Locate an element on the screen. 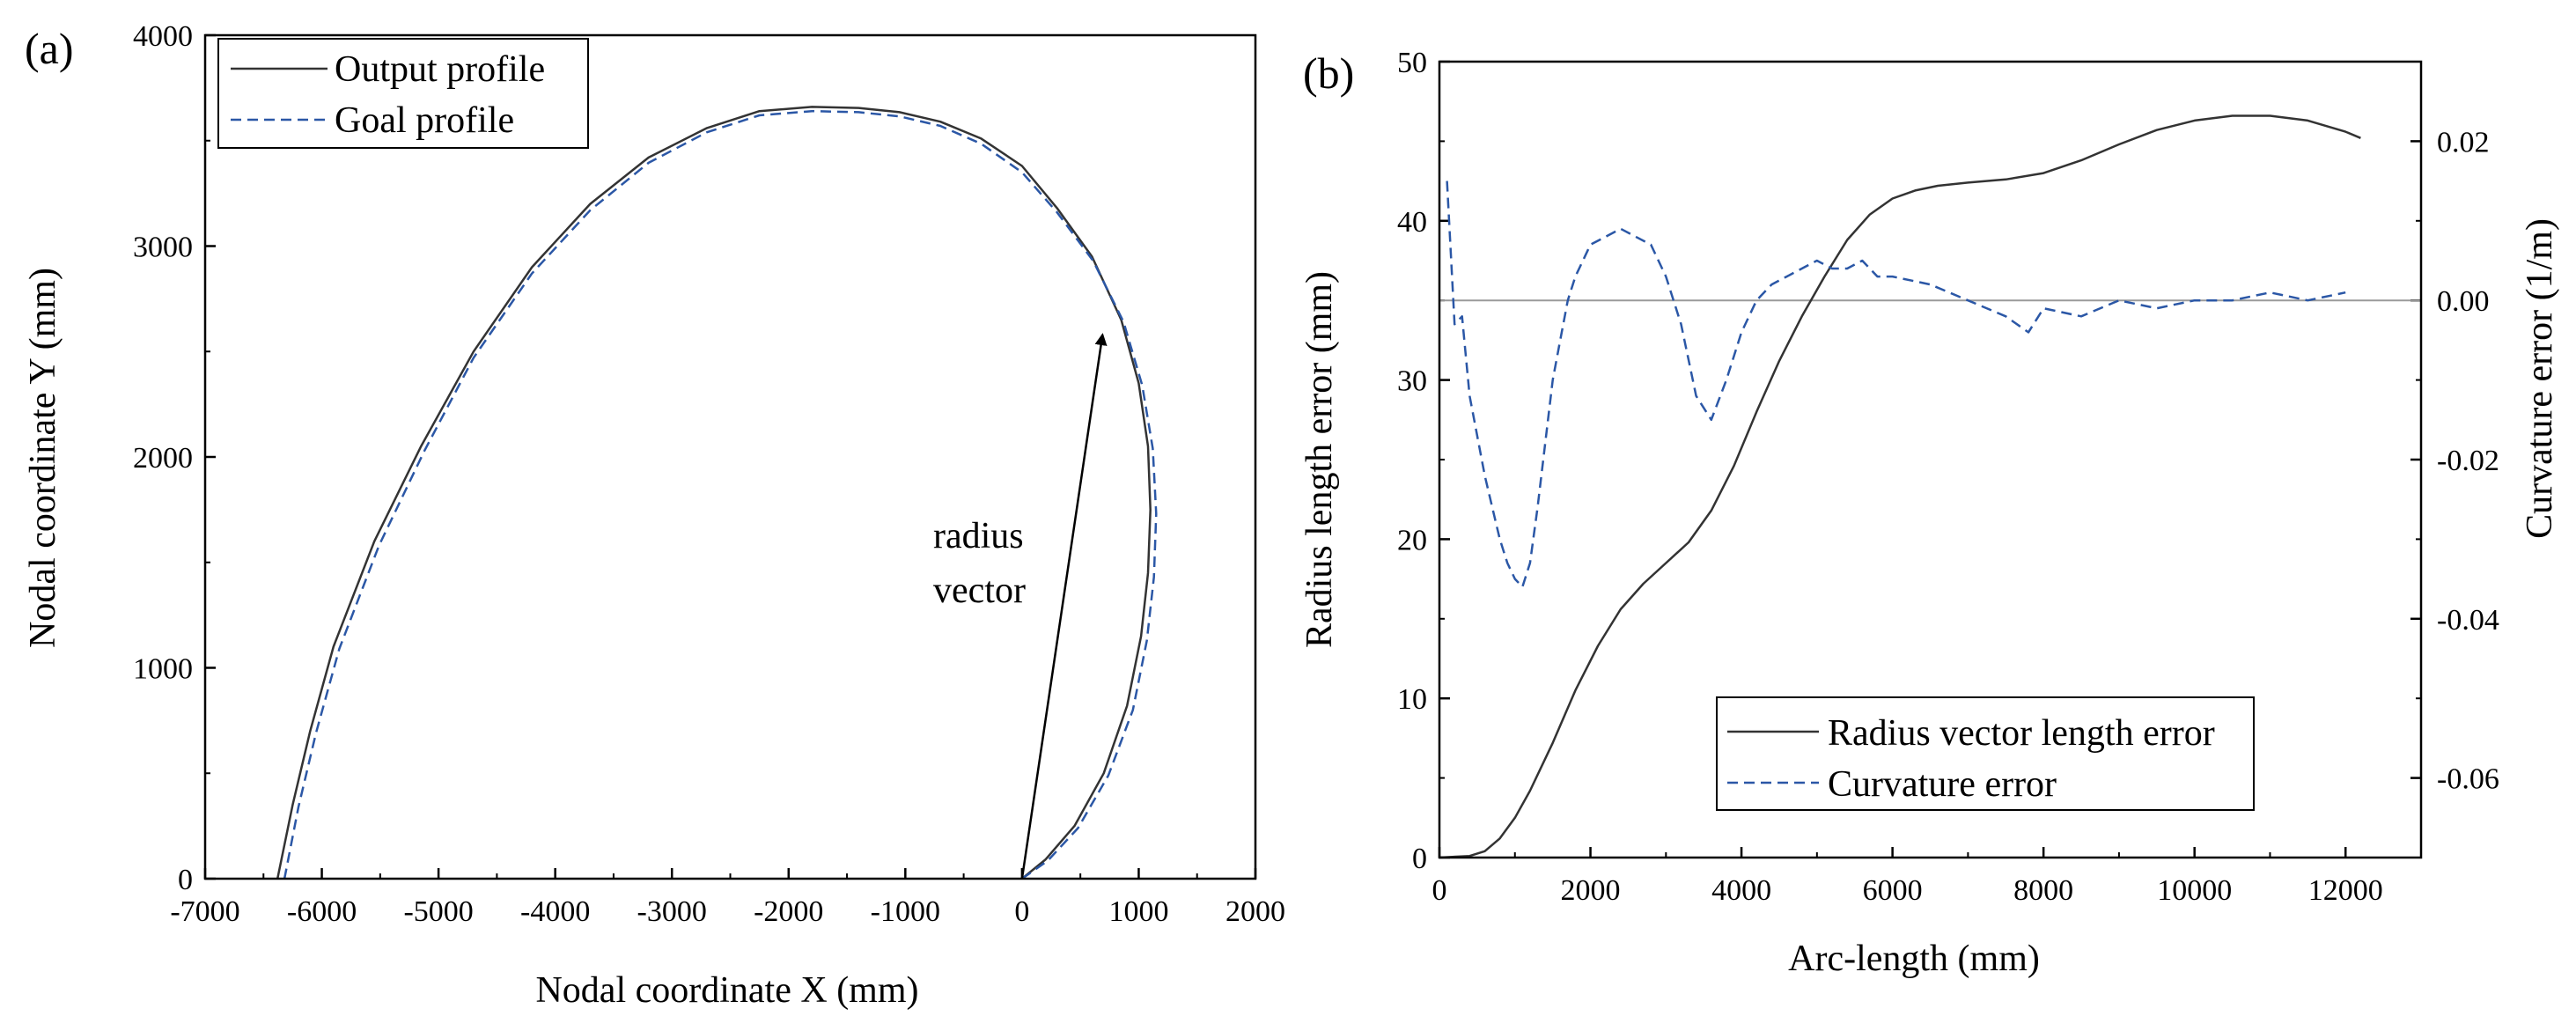  chart-b-legend-box is located at coordinates (1986, 754).